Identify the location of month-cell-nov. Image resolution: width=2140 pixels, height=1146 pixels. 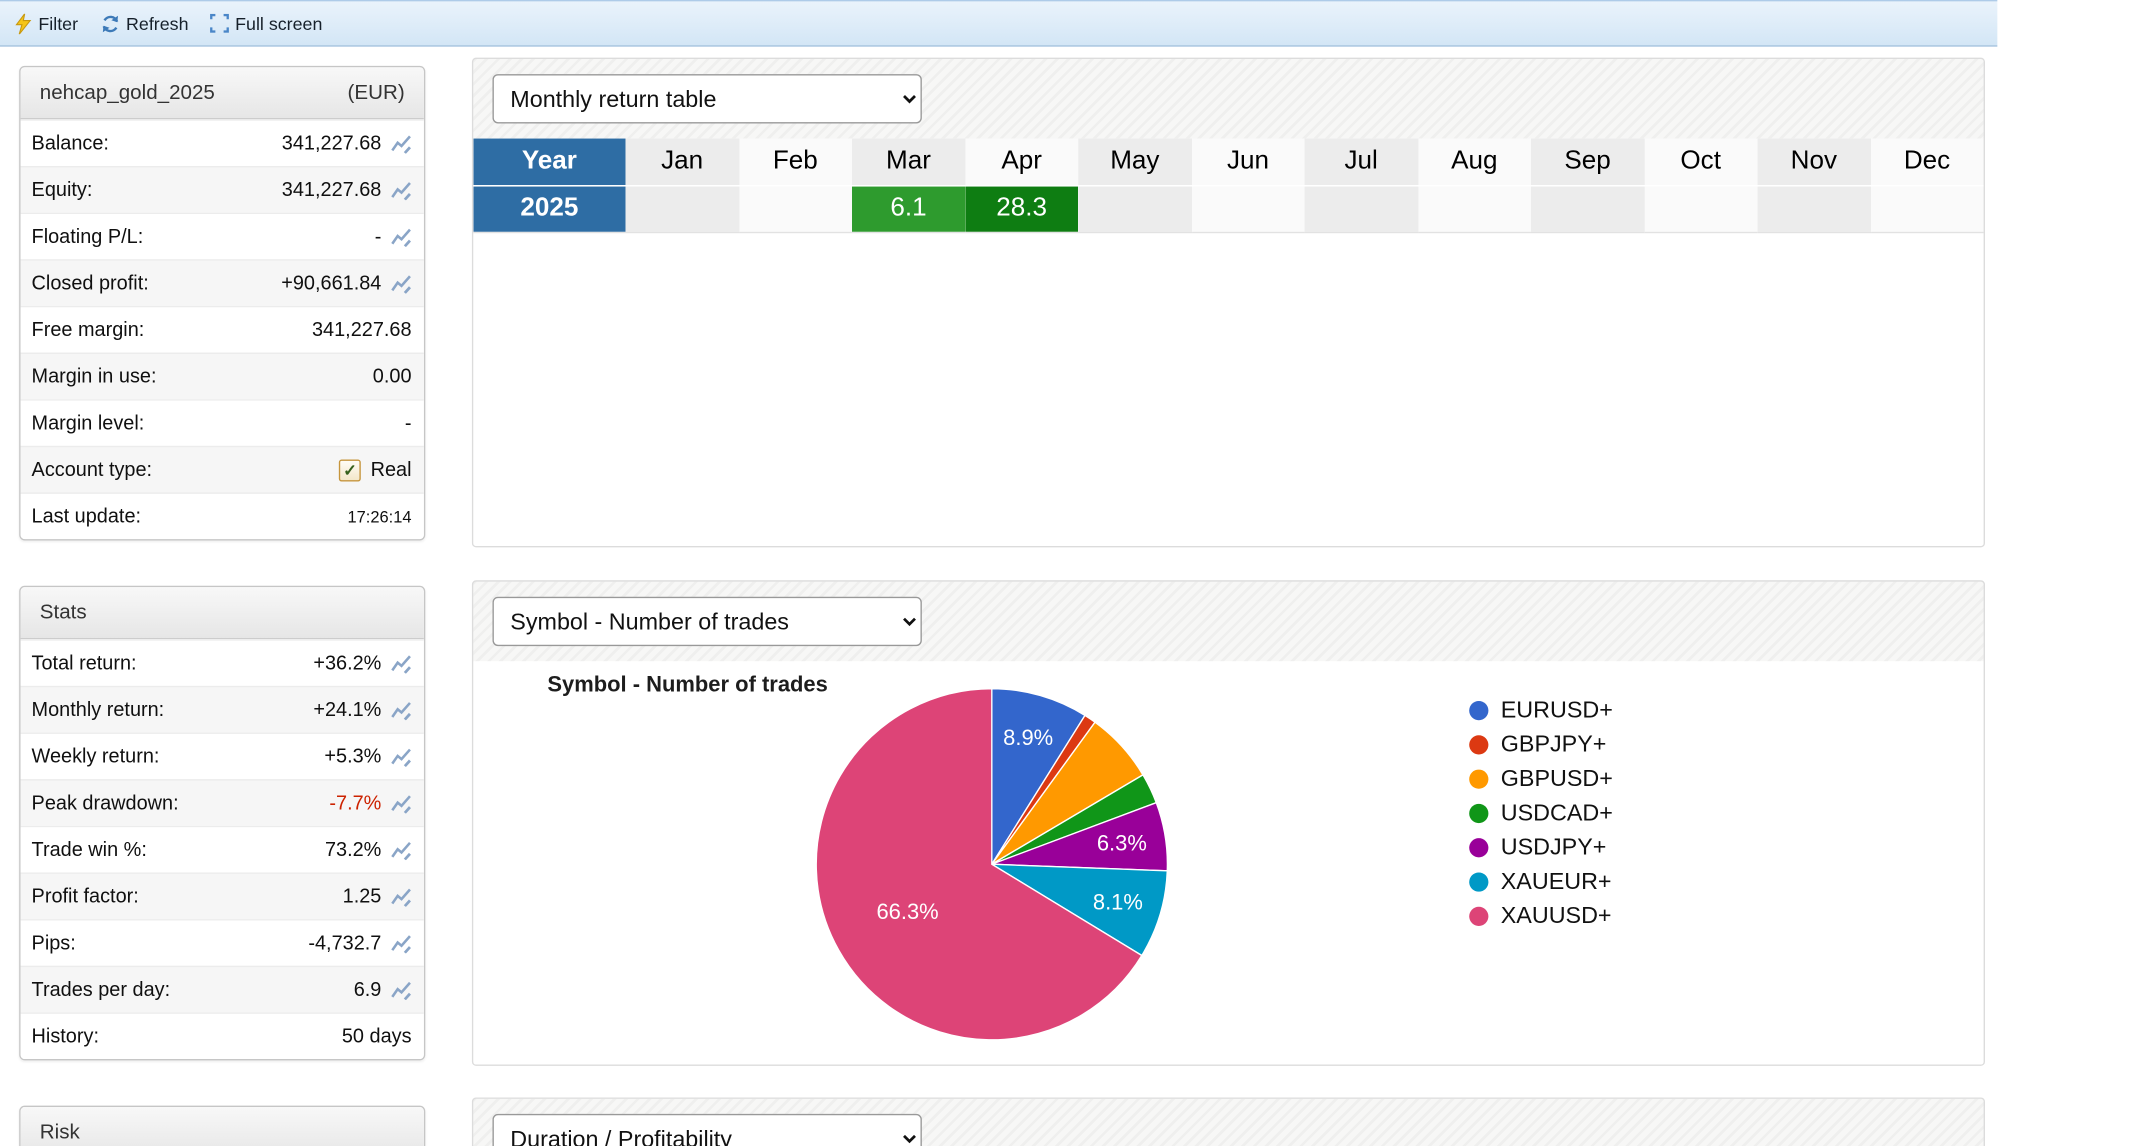
(1814, 209).